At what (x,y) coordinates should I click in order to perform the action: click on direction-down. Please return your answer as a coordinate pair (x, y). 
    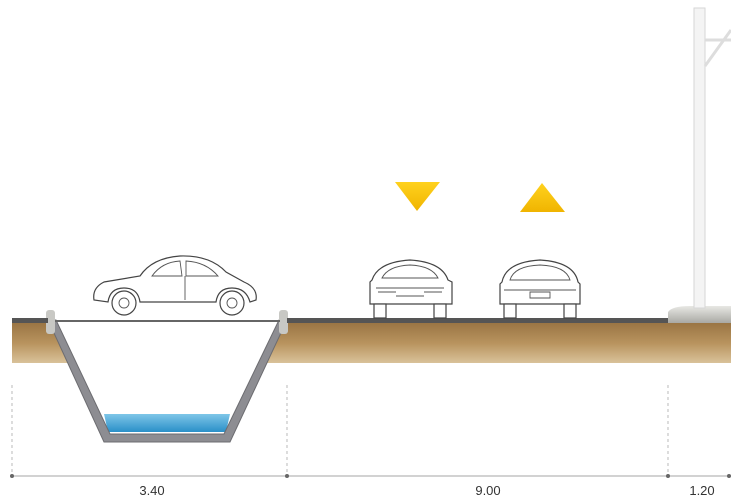
    Looking at the image, I should click on (417, 196).